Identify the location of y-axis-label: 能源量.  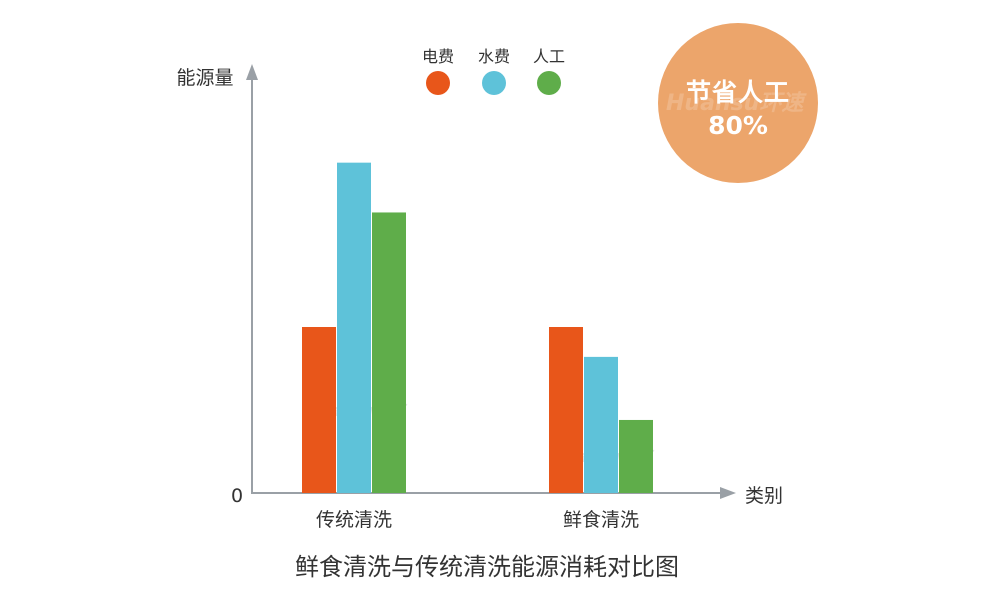
(204, 78).